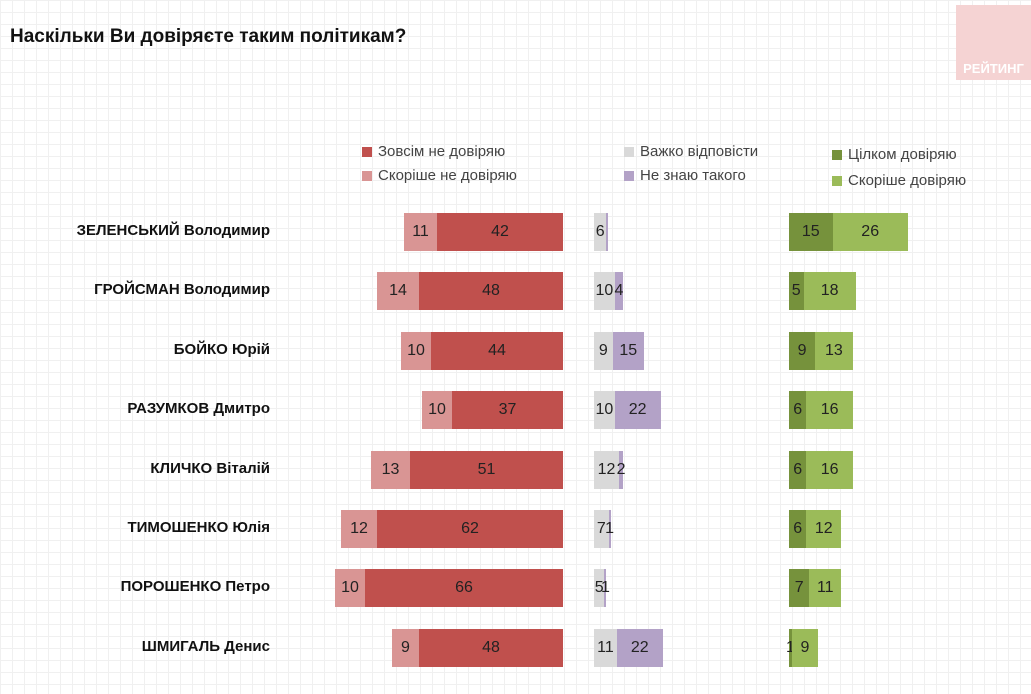 The width and height of the screenshot is (1031, 694). What do you see at coordinates (829, 291) in the screenshot?
I see `bar-rather-trust: 18` at bounding box center [829, 291].